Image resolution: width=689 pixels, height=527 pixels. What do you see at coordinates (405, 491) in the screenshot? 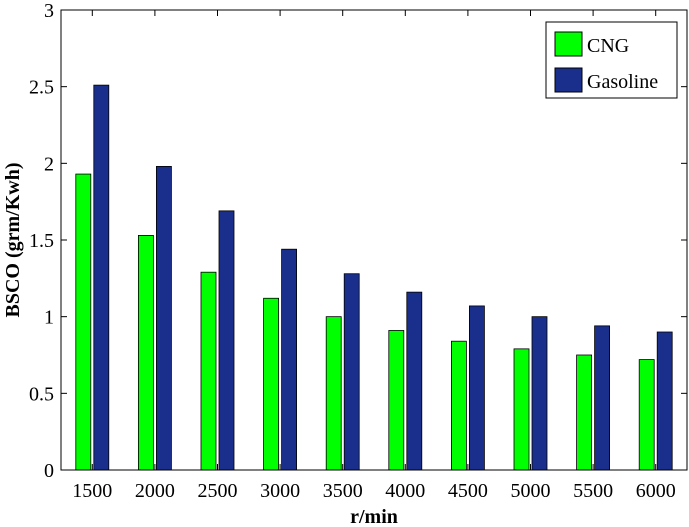
I see `x-tick-label: 4000` at bounding box center [405, 491].